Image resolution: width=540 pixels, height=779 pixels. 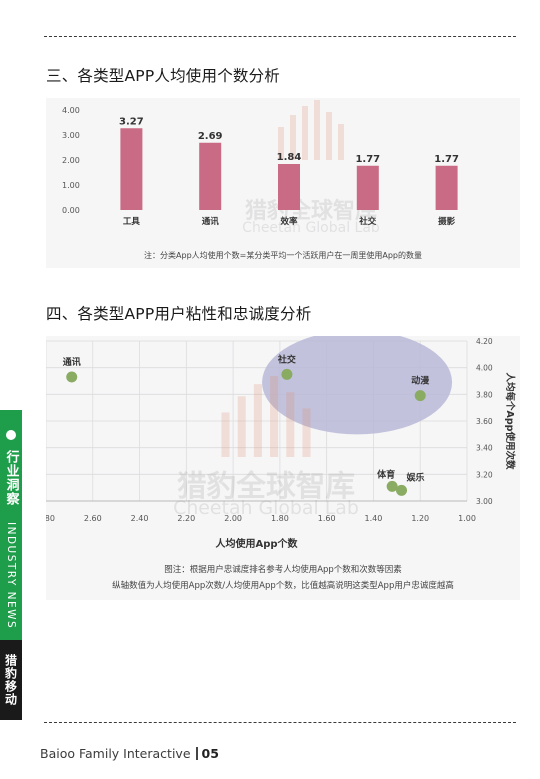 What do you see at coordinates (484, 394) in the screenshot?
I see `y-tick-label: 3.80` at bounding box center [484, 394].